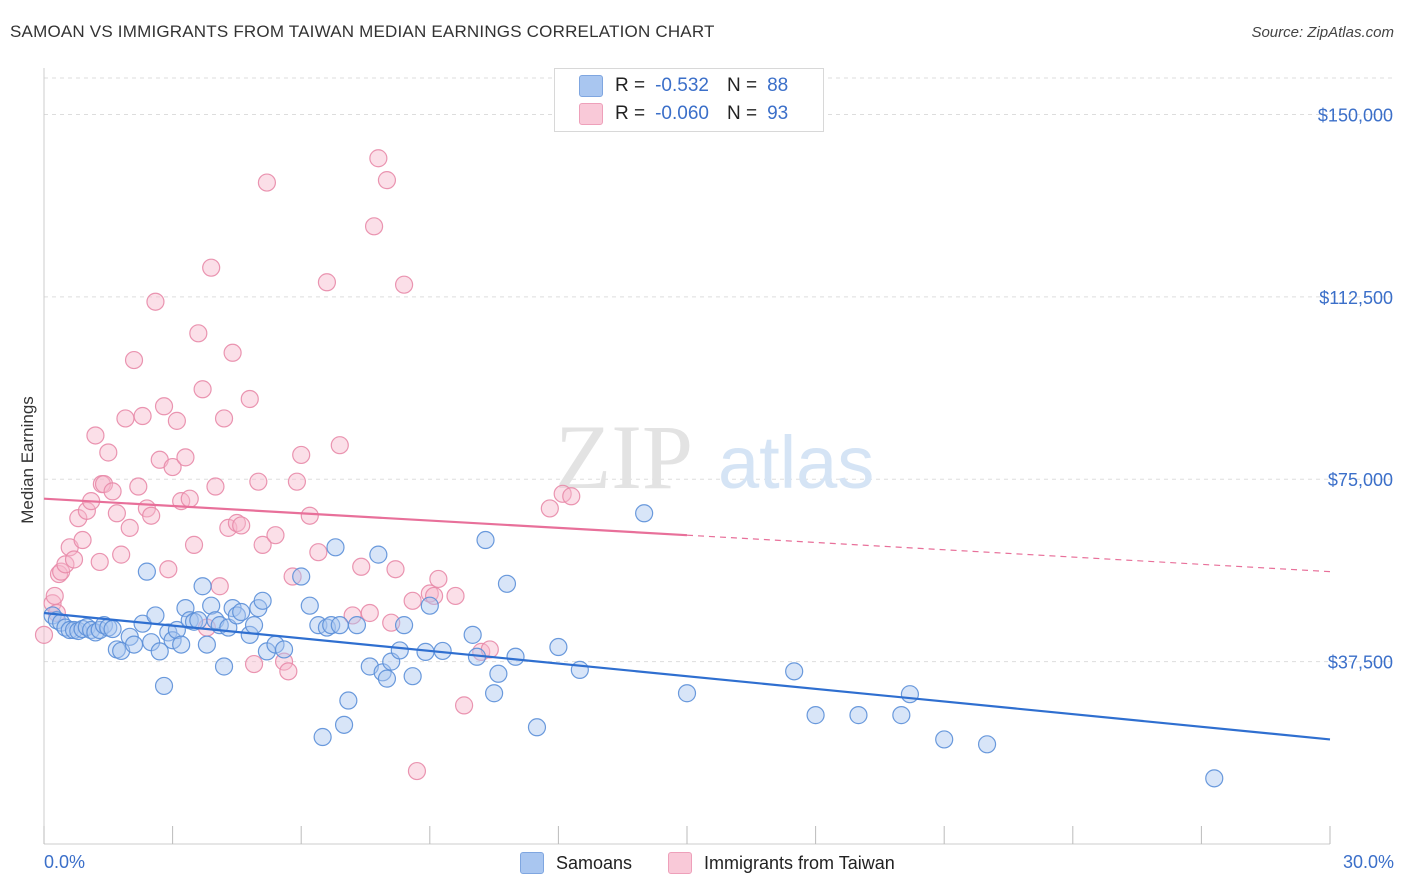 The height and width of the screenshot is (892, 1406). I want to click on taiwan-trend-line, so click(365, 517).